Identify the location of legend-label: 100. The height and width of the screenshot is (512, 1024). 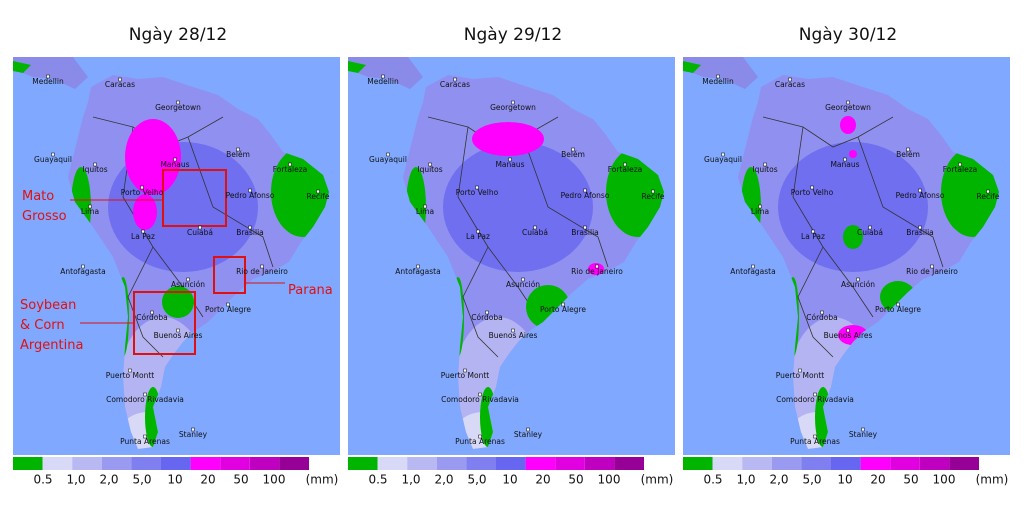
(944, 480).